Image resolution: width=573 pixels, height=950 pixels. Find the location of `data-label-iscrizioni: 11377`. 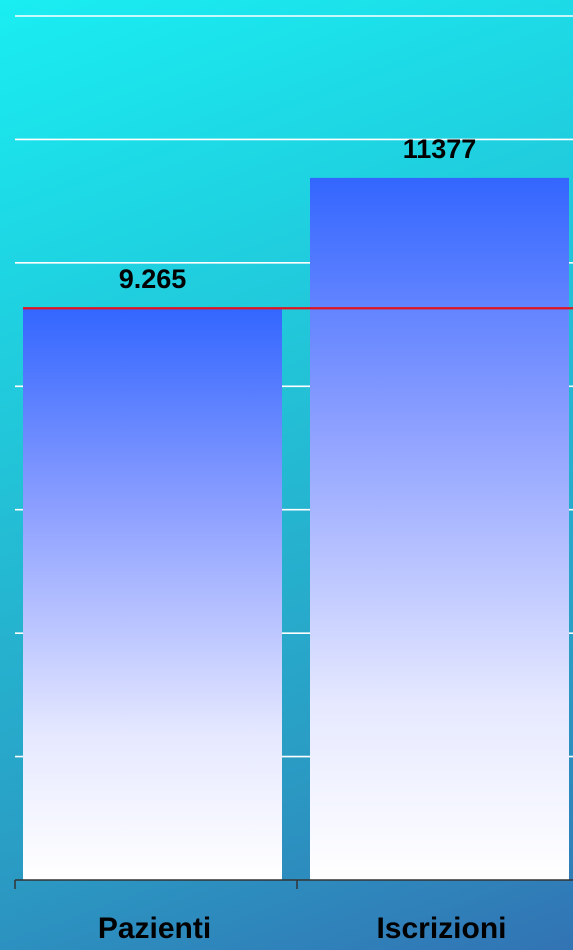

data-label-iscrizioni: 11377 is located at coordinates (440, 149).